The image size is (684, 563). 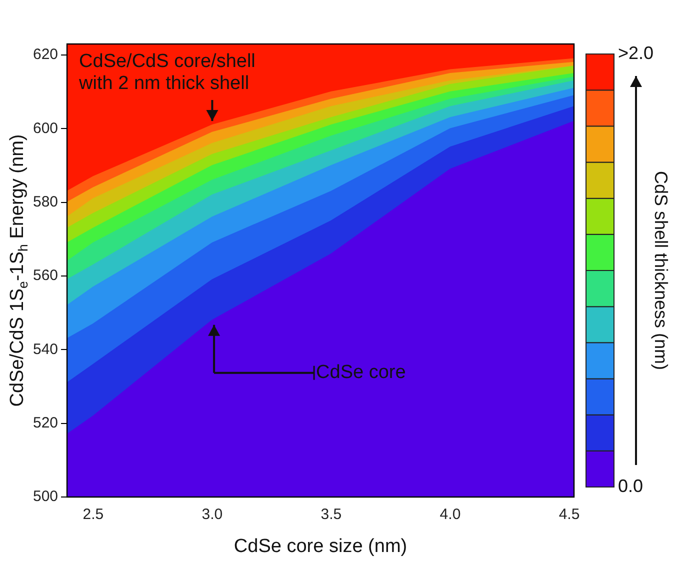 What do you see at coordinates (569, 515) in the screenshot?
I see `x-tick-label: 4.5` at bounding box center [569, 515].